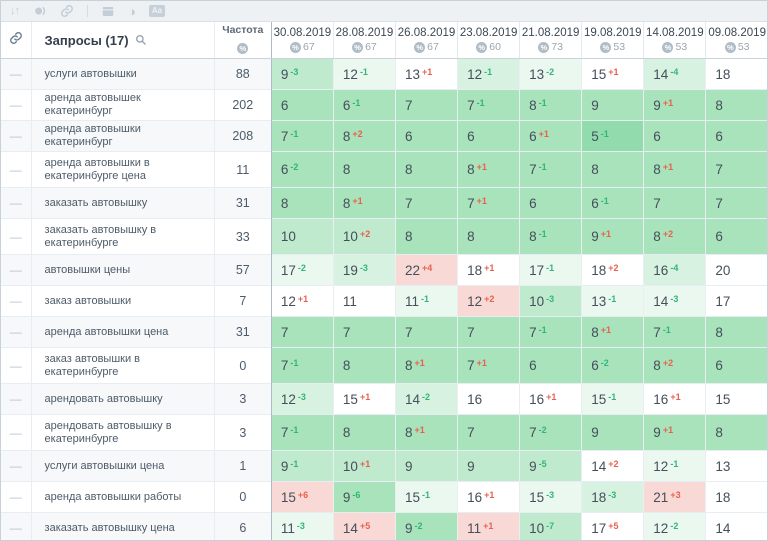  What do you see at coordinates (426, 526) in the screenshot?
I see `position-cell: 9 -2` at bounding box center [426, 526].